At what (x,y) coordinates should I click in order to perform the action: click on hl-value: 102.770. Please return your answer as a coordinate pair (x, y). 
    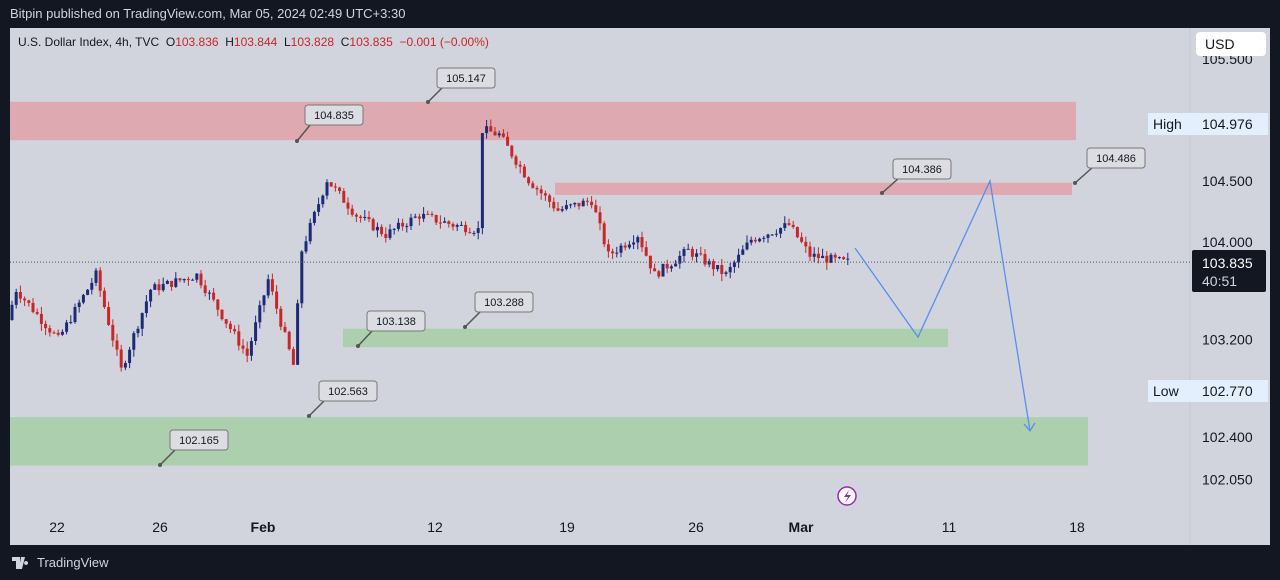
    Looking at the image, I should click on (1227, 391).